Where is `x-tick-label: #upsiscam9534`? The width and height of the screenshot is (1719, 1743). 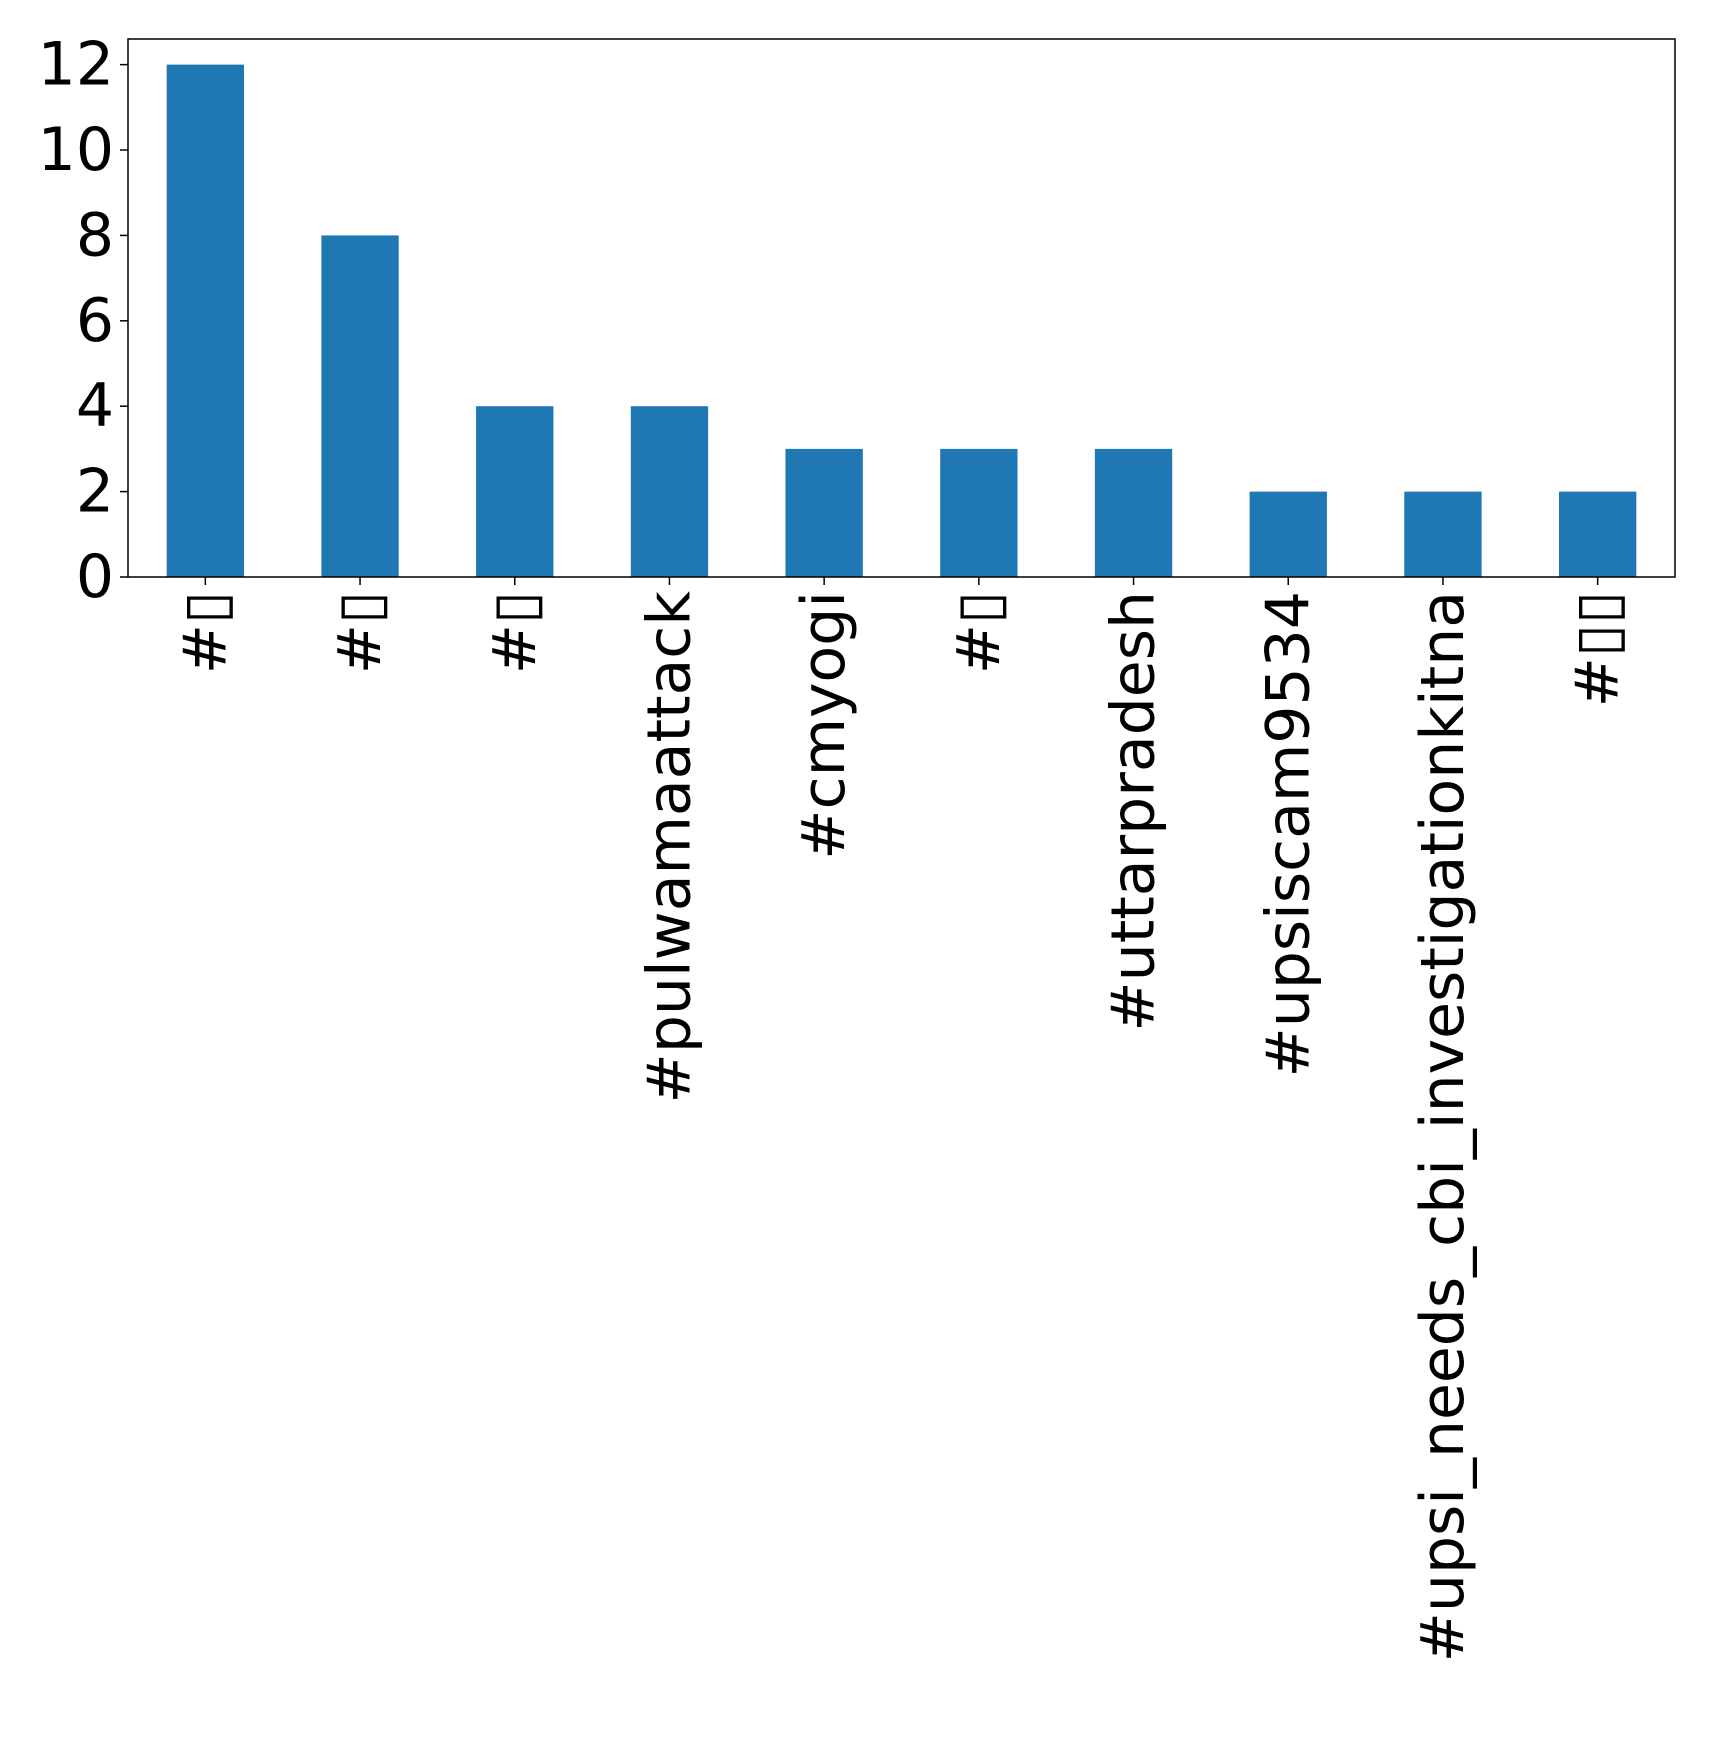
x-tick-label: #upsiscam9534 is located at coordinates (1288, 834).